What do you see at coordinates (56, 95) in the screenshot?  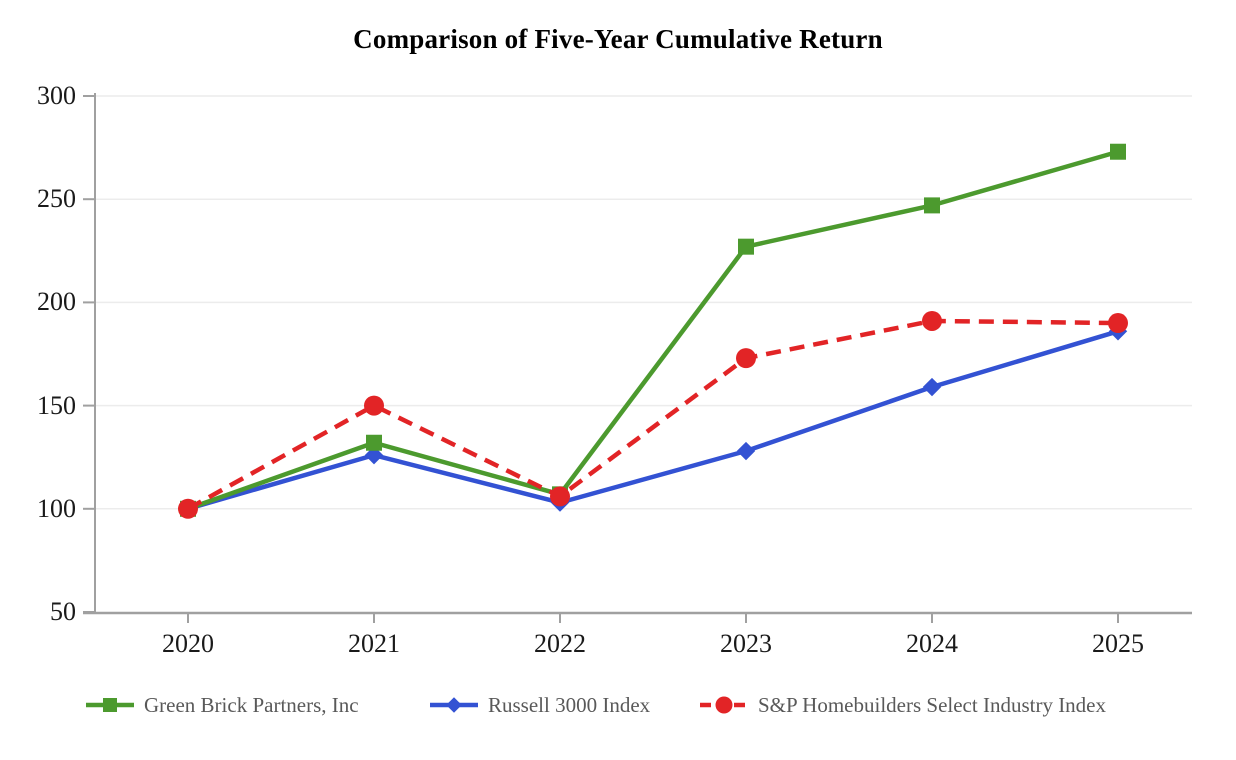 I see `y-tick-label: 300` at bounding box center [56, 95].